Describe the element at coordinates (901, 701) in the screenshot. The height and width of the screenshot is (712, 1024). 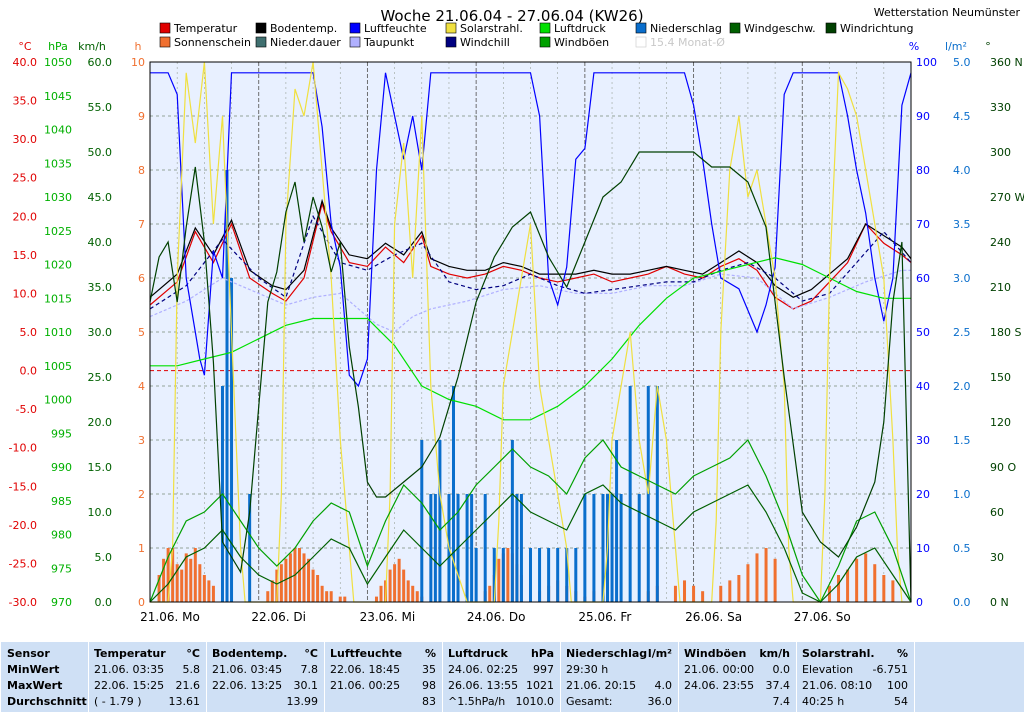
I see `stats-cell-value: 54` at that location.